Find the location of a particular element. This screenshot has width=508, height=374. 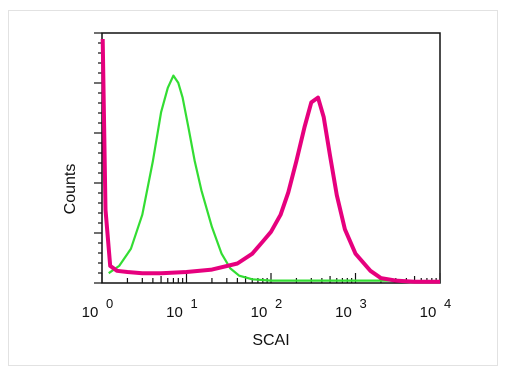

x-tick-exponent: 1 is located at coordinates (194, 303).